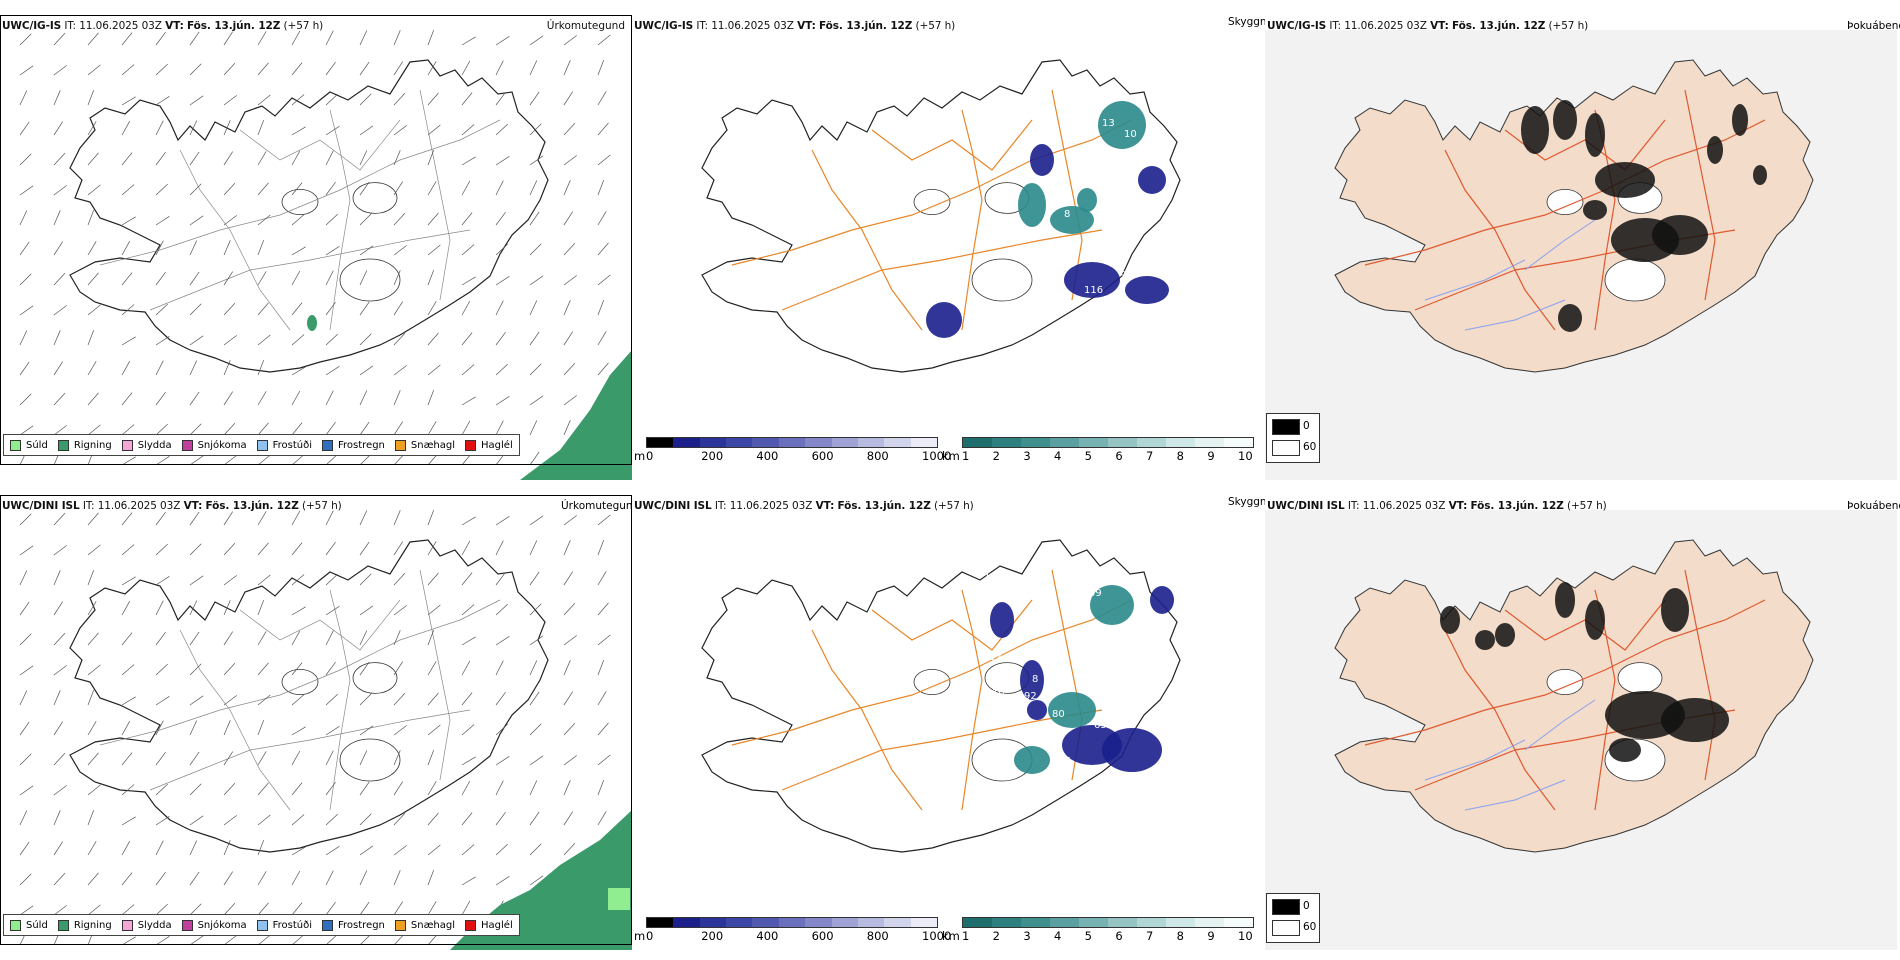 The width and height of the screenshot is (1900, 960). Describe the element at coordinates (600, 506) in the screenshot. I see `panel-title: Úrkomutegund` at that location.